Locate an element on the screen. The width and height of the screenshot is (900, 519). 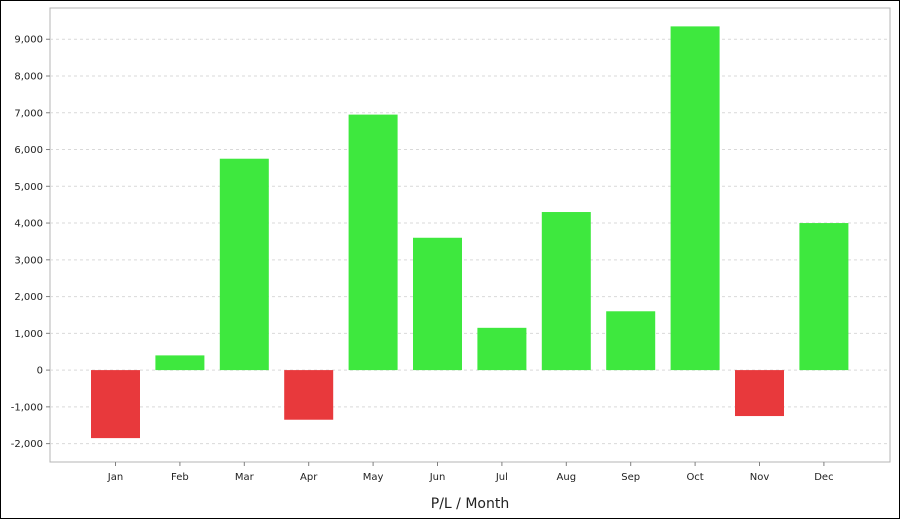
bar-oct is located at coordinates (695, 198).